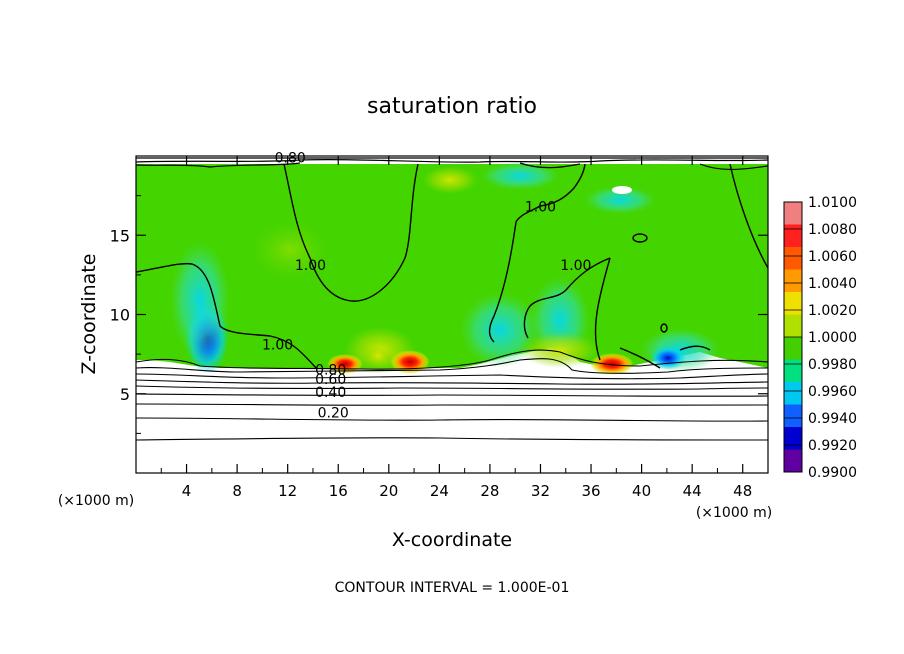 This screenshot has width=904, height=654. What do you see at coordinates (330, 393) in the screenshot?
I see `contour-label: 0.40` at bounding box center [330, 393].